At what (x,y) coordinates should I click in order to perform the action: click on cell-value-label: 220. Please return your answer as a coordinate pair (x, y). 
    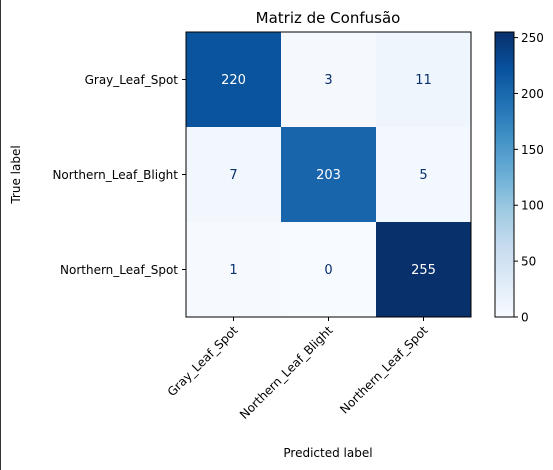
    Looking at the image, I should click on (233, 80).